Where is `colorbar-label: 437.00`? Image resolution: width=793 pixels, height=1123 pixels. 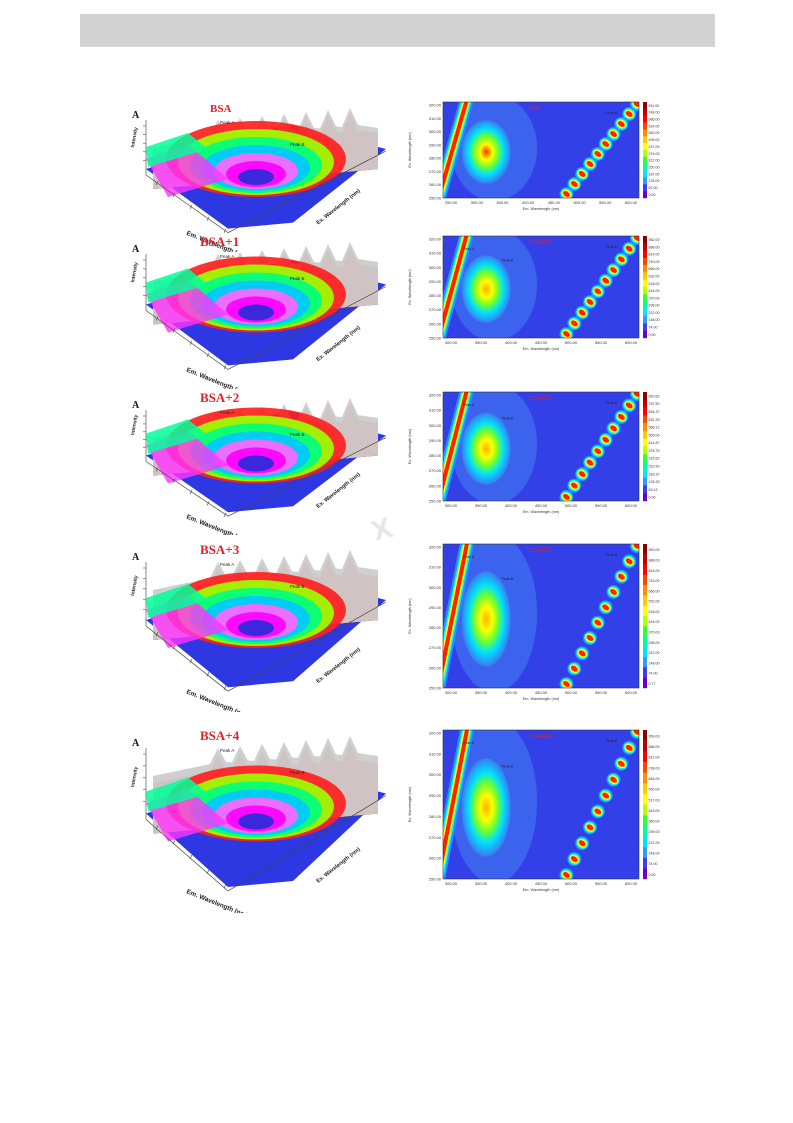 colorbar-label: 437.00 is located at coordinates (654, 147).